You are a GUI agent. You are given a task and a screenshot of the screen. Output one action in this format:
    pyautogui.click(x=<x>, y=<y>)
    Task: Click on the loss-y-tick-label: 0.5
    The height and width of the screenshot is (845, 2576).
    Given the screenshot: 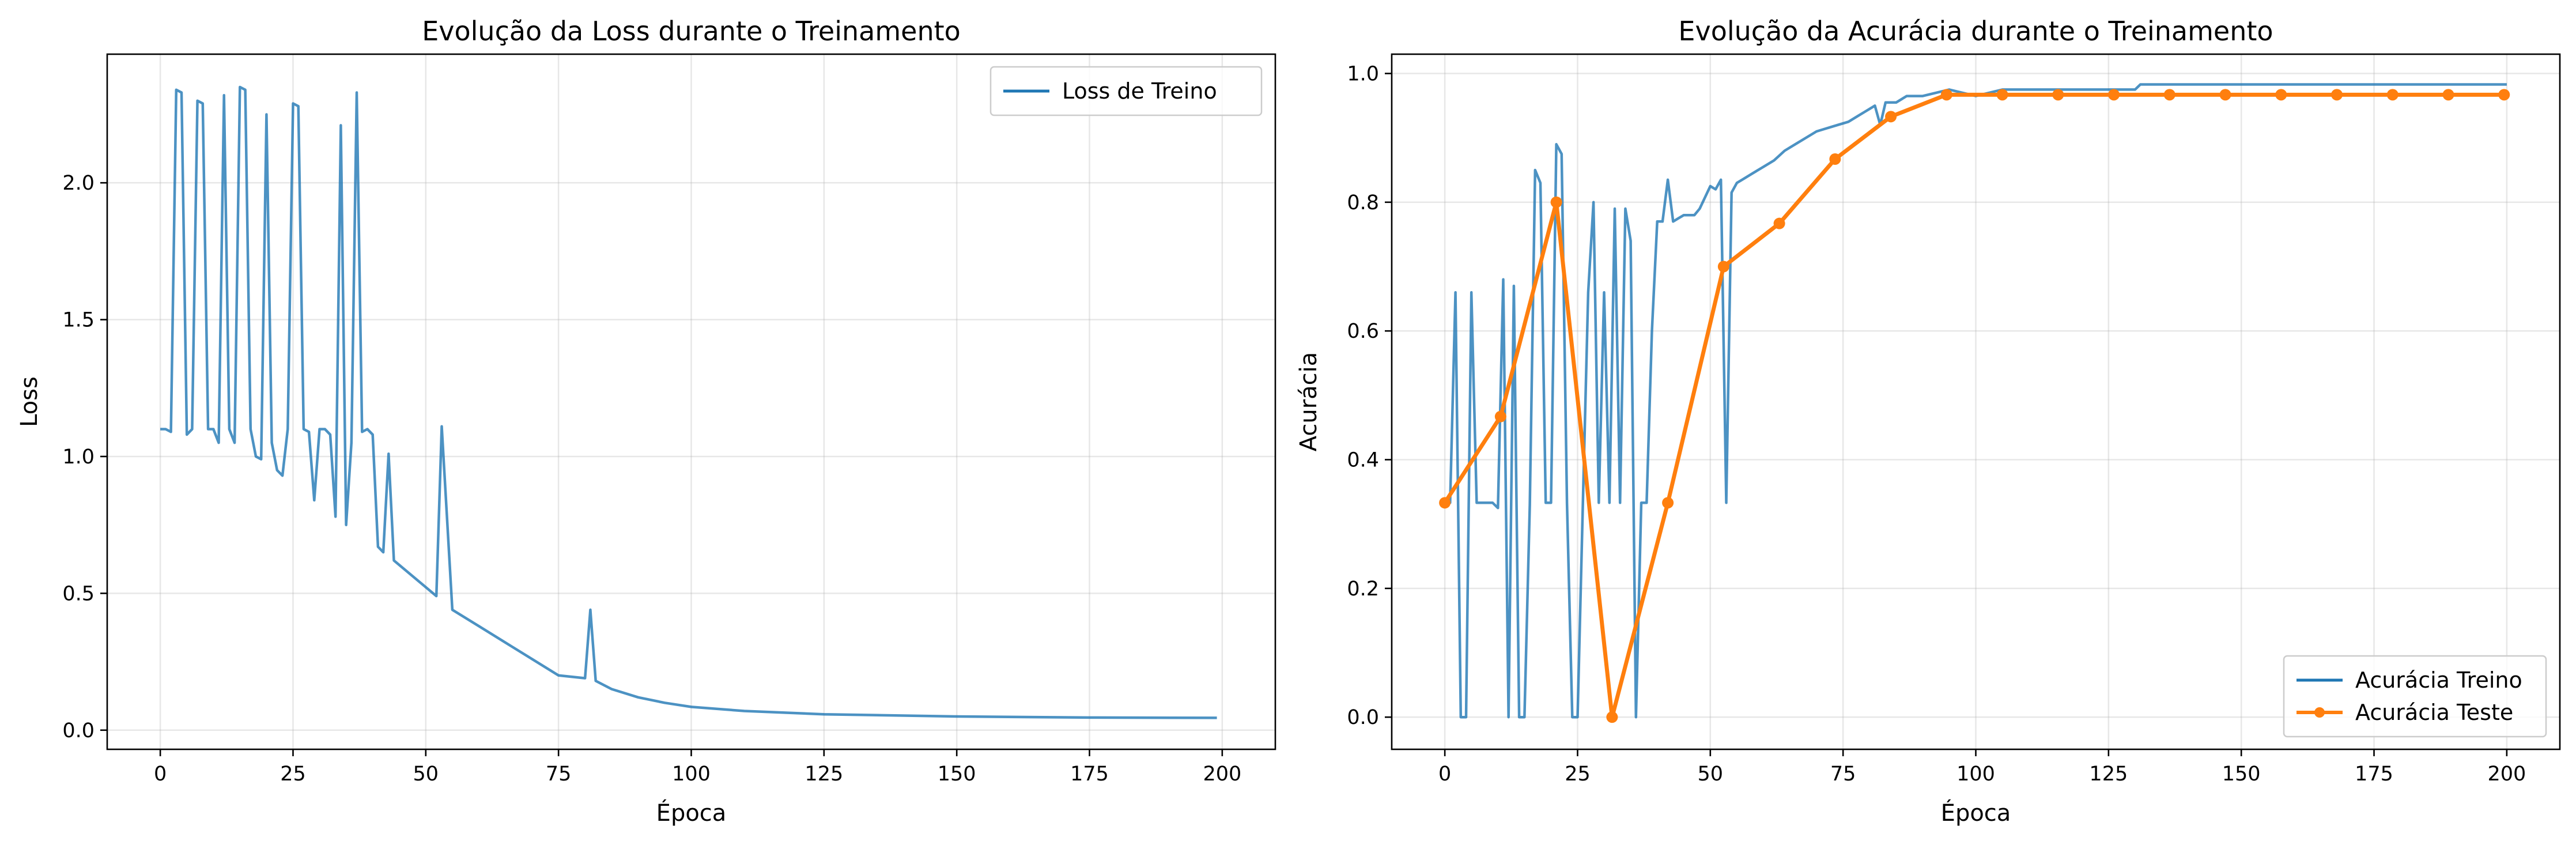 What is the action you would take?
    pyautogui.click(x=78, y=593)
    